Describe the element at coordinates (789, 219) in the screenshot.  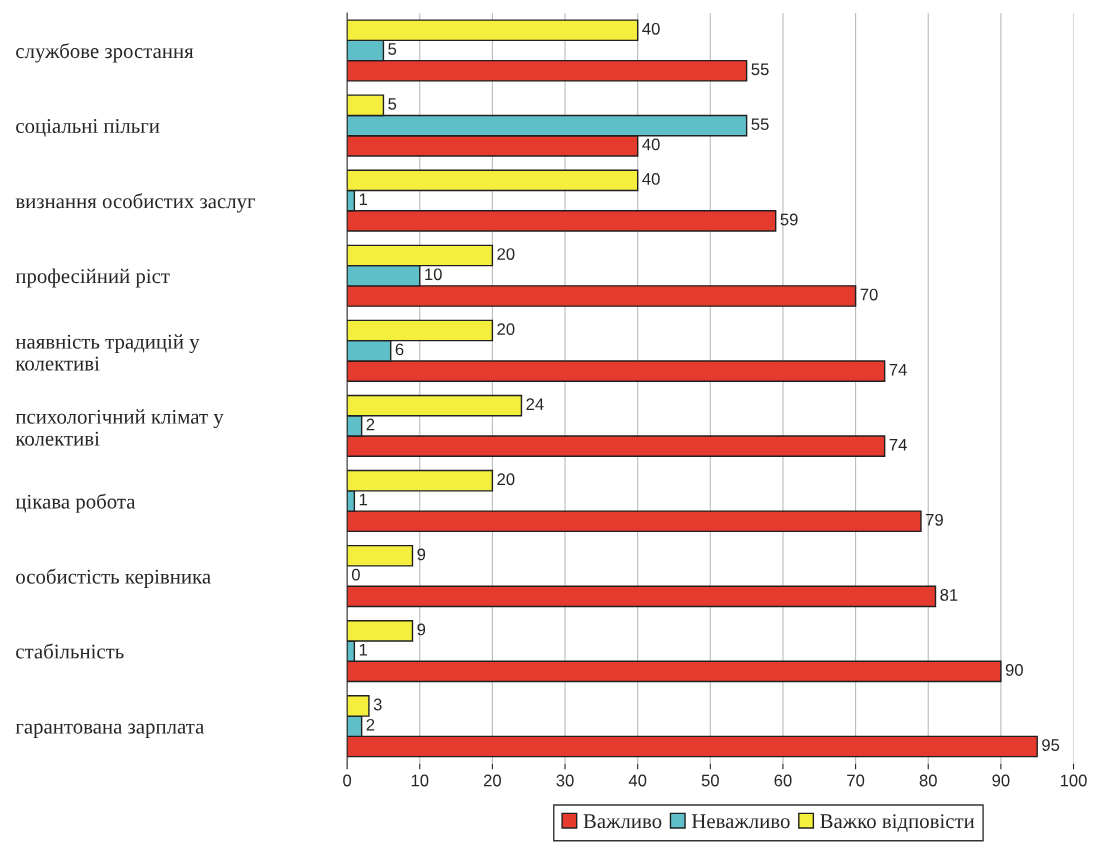
I see `data-label: 59` at that location.